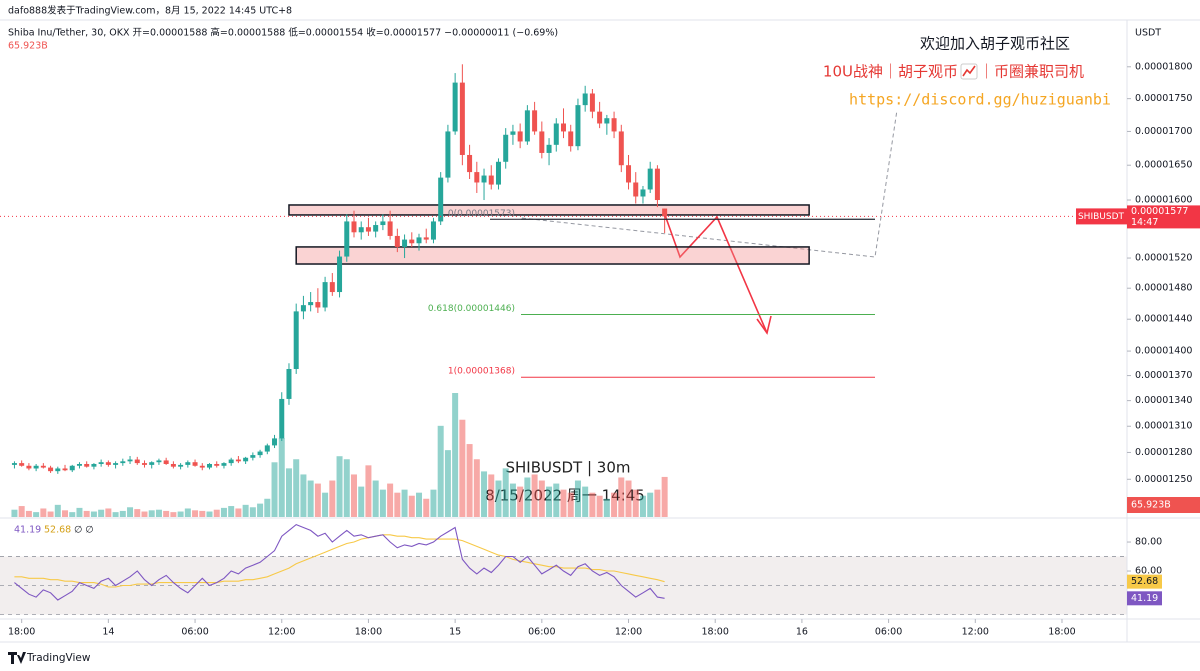 This screenshot has width=1200, height=671. Describe the element at coordinates (1163, 479) in the screenshot. I see `y-tick-label: 0.00001250` at that location.